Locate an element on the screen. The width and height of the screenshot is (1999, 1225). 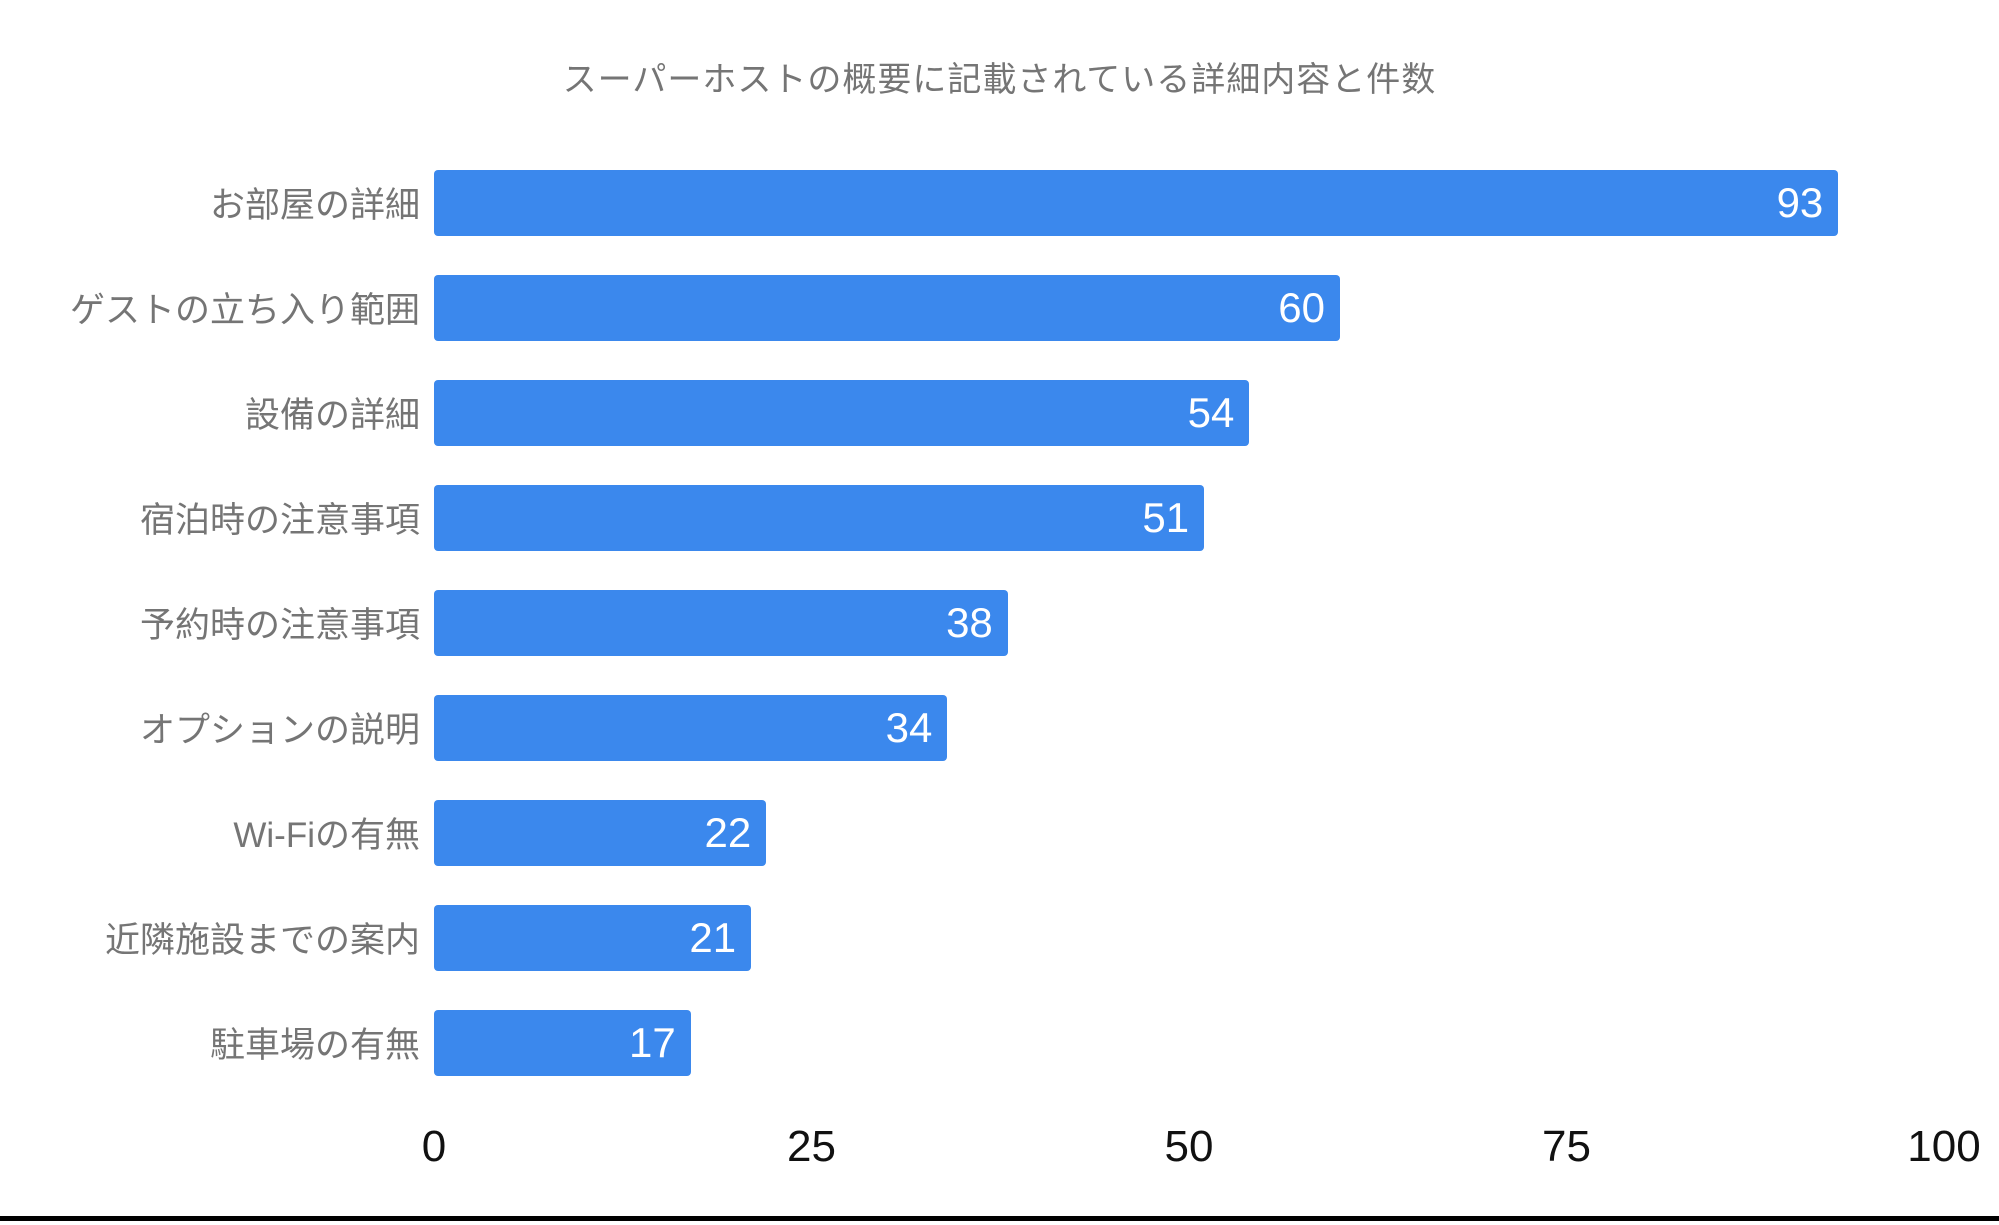
bar: 17 is located at coordinates (562, 1042).